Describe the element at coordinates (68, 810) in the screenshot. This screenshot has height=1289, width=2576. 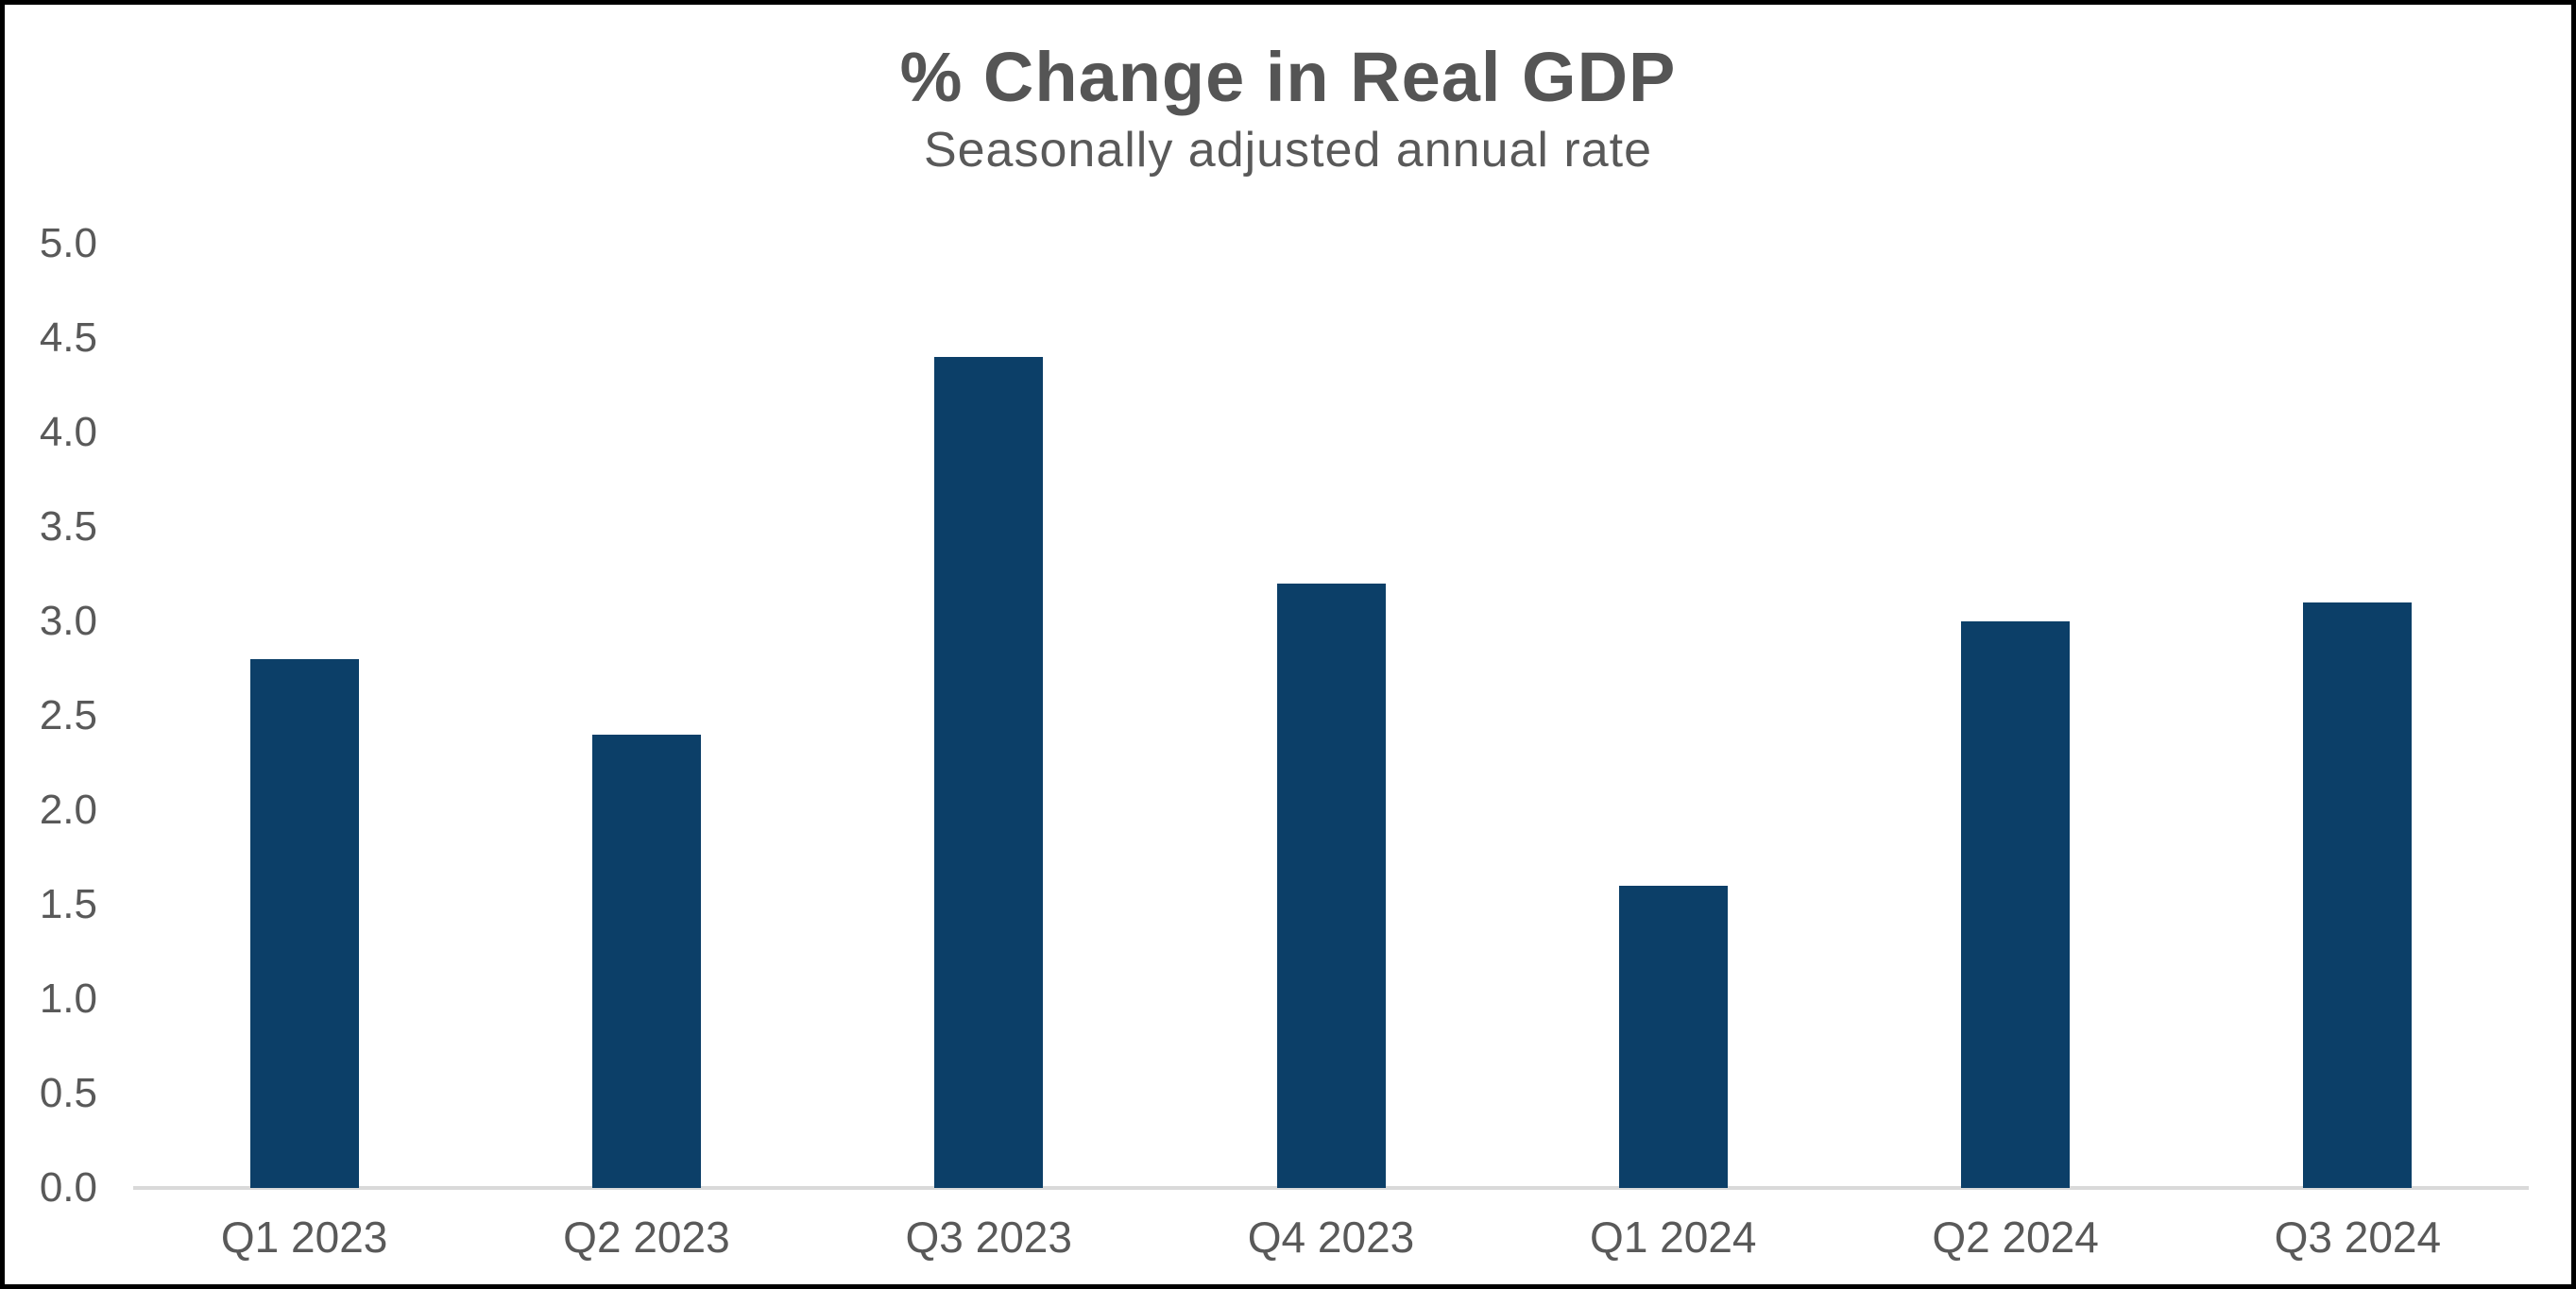
I see `y-axis-tick-label: 2.0` at that location.